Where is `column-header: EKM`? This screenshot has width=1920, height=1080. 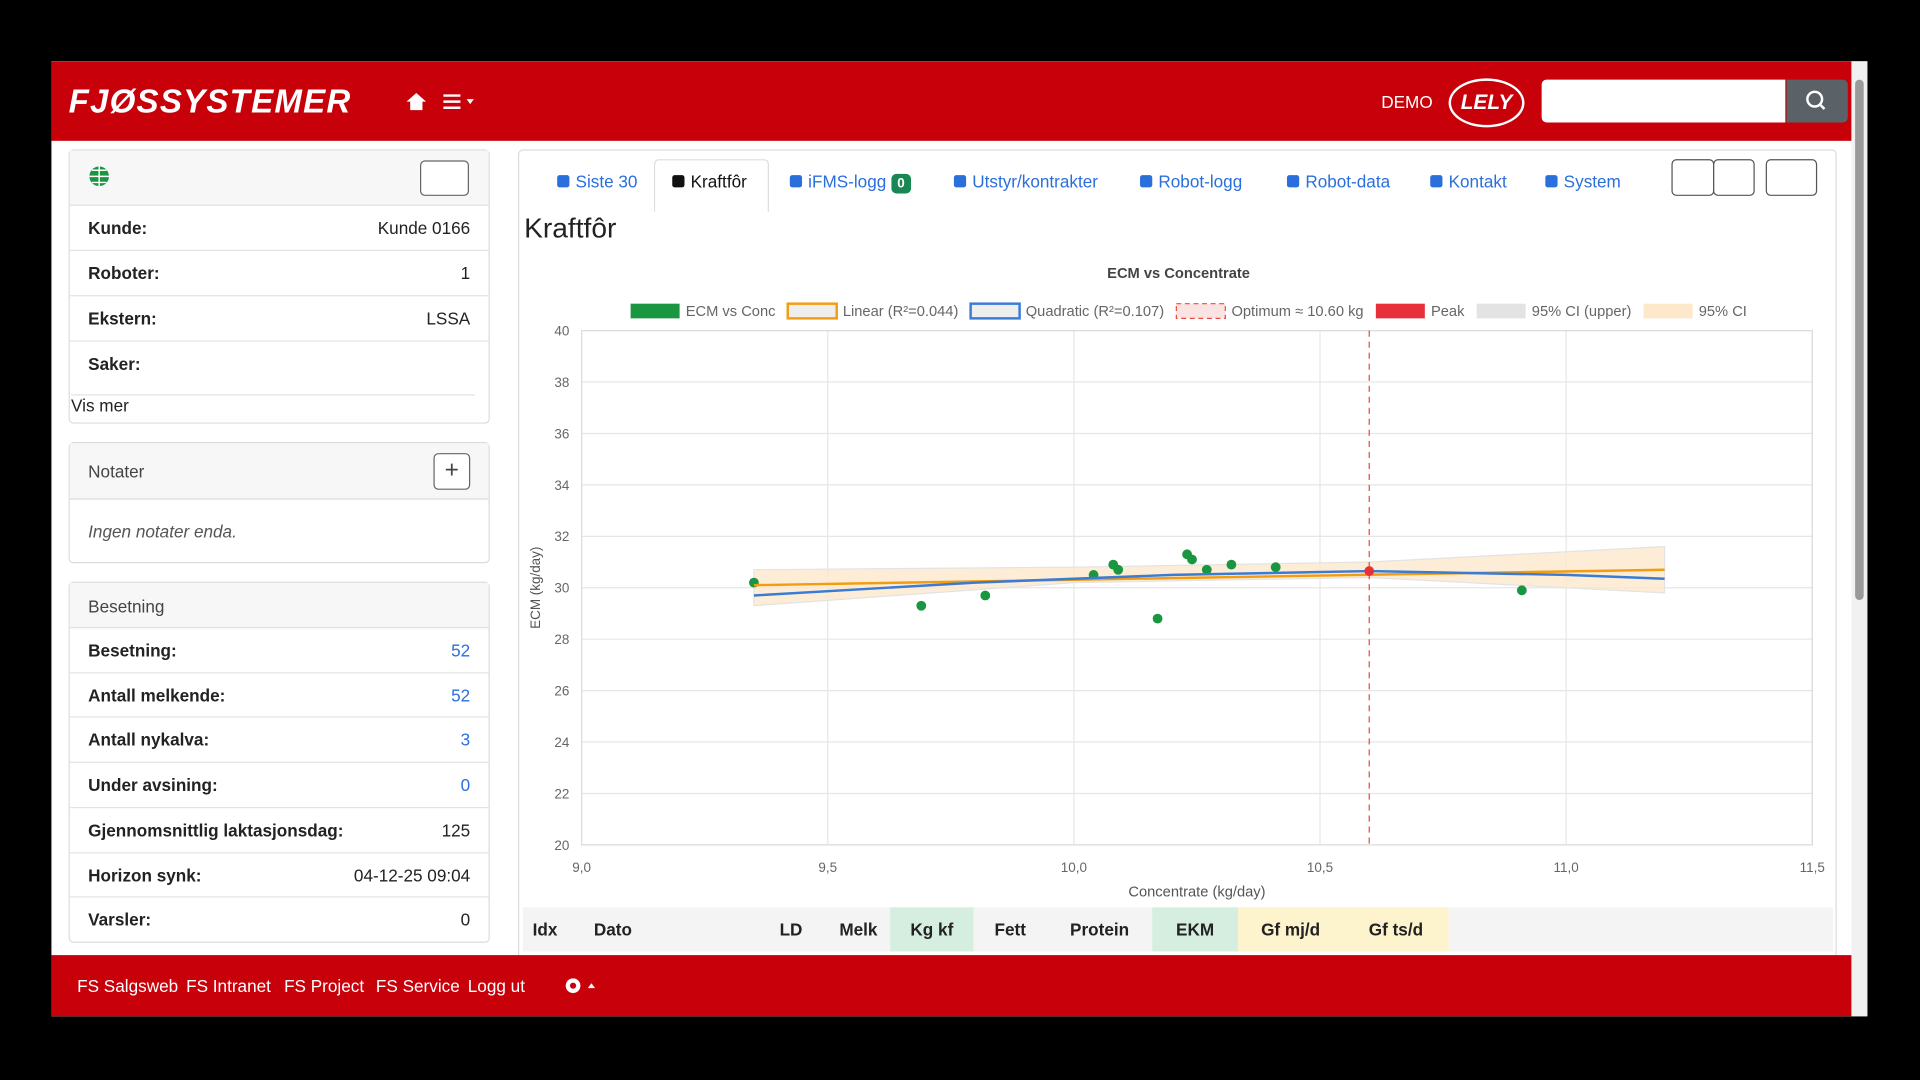
column-header: EKM is located at coordinates (1195, 929).